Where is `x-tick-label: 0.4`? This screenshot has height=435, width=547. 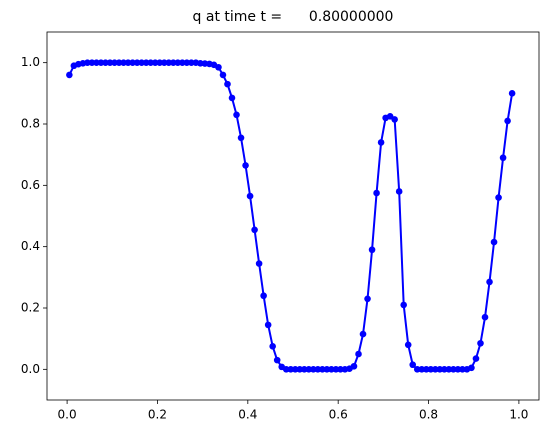
x-tick-label: 0.4 is located at coordinates (247, 415).